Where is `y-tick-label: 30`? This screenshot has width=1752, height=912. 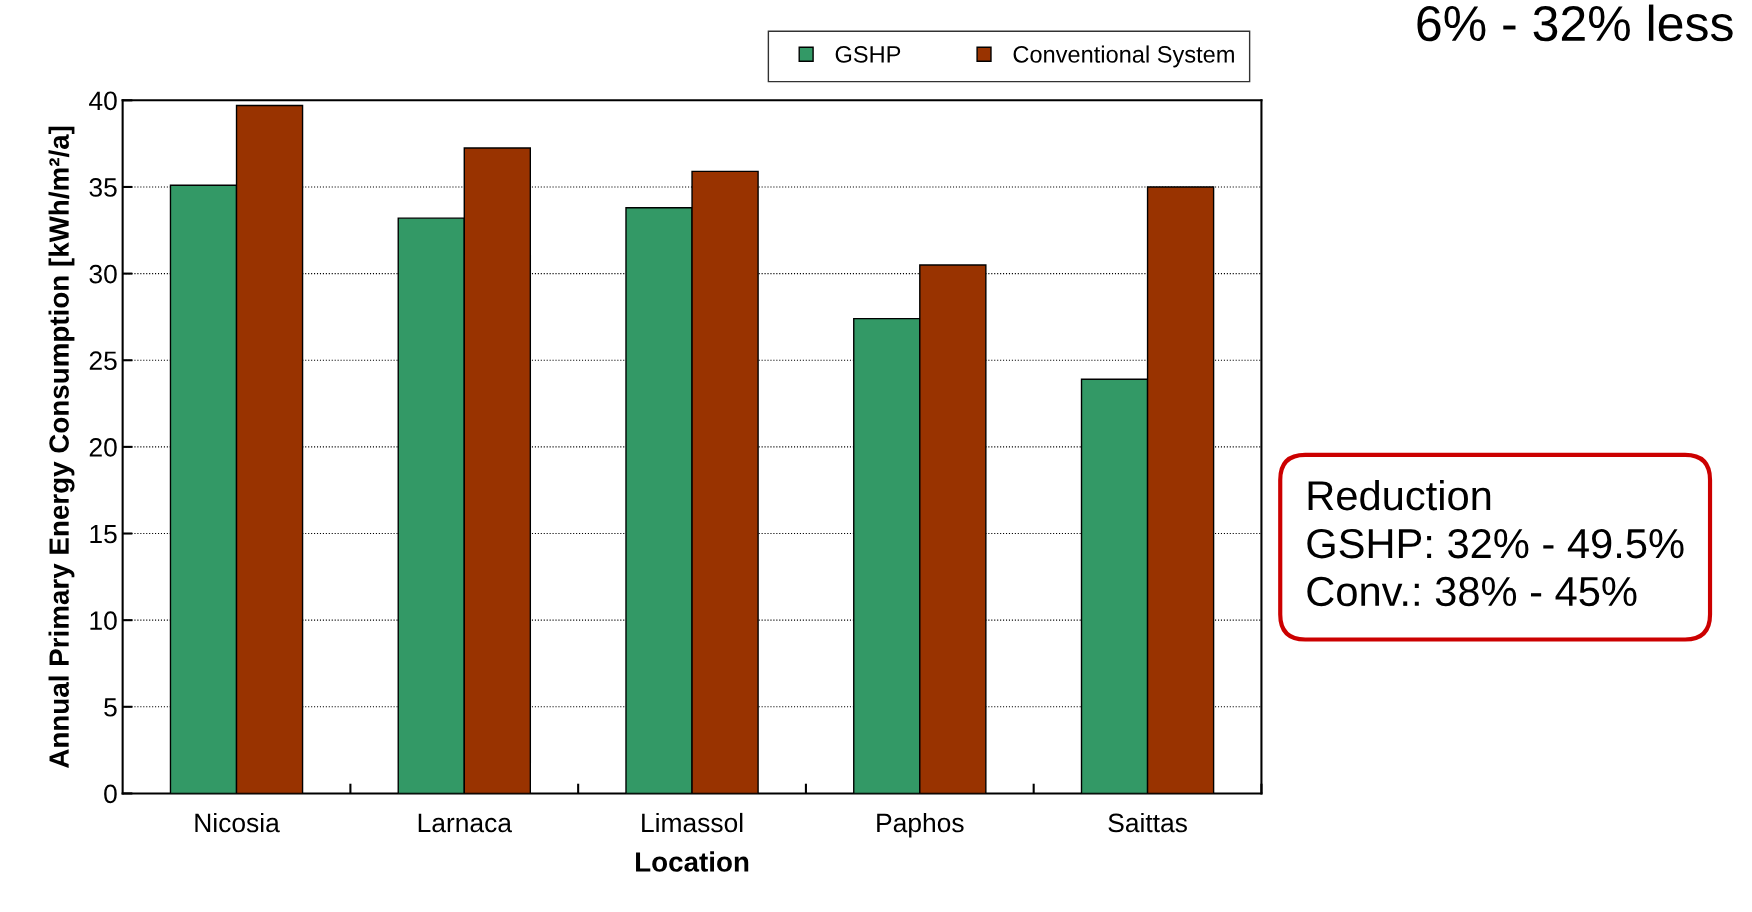 y-tick-label: 30 is located at coordinates (103, 274).